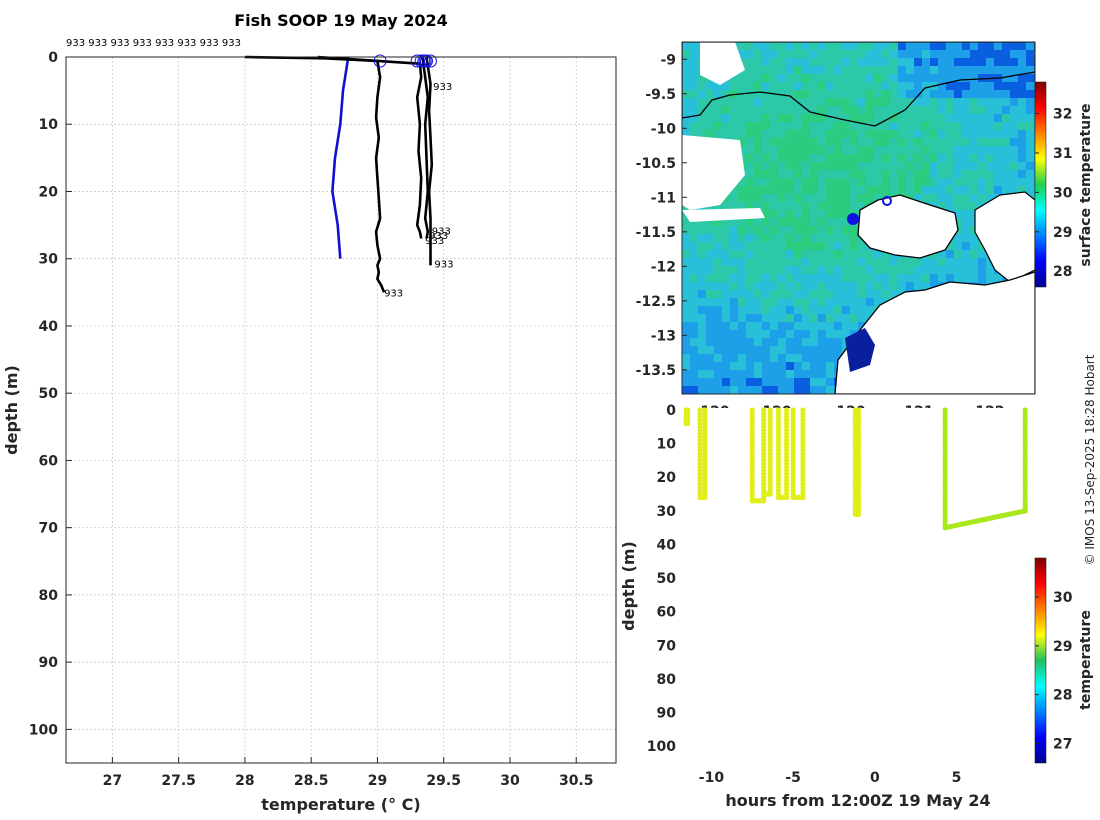 The image size is (1100, 820). Describe the element at coordinates (667, 680) in the screenshot. I see `time-depth-y-tick-label: 80` at that location.